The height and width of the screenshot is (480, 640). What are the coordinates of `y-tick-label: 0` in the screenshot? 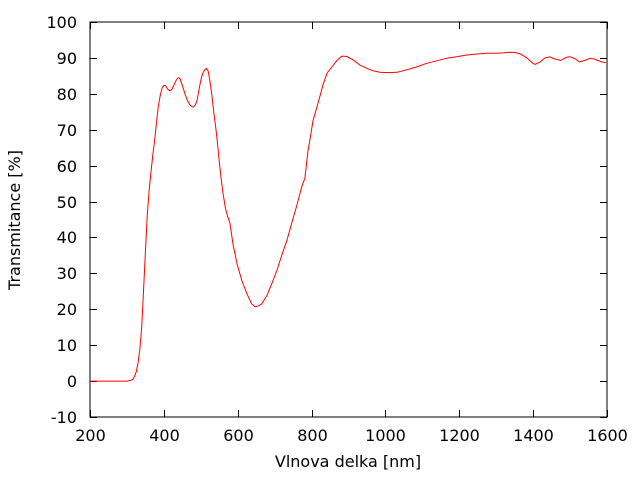 It's located at (72, 381).